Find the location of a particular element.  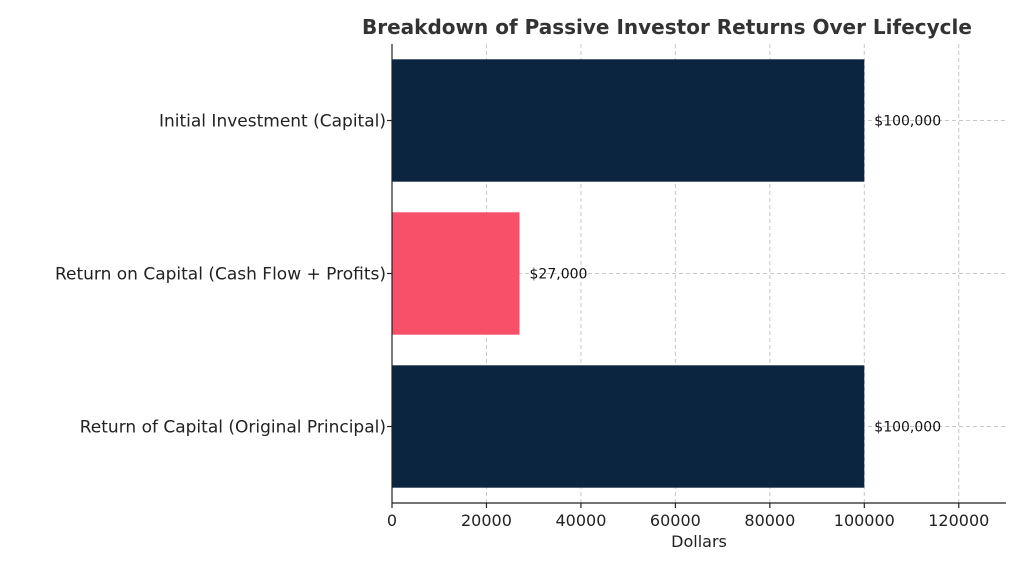

category-label: Initial Investment (Capital) is located at coordinates (272, 122).